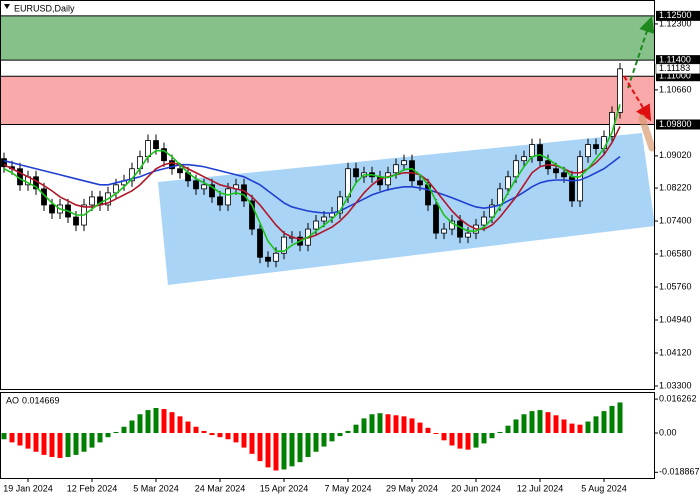 The image size is (700, 500). What do you see at coordinates (675, 76) in the screenshot?
I see `level-label: 1.11000` at bounding box center [675, 76].